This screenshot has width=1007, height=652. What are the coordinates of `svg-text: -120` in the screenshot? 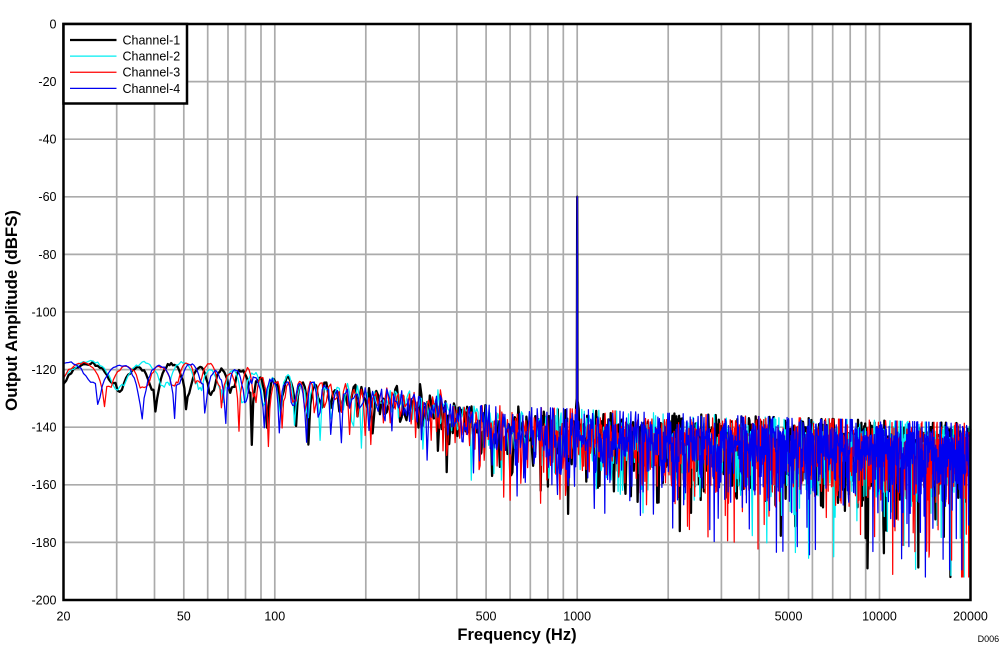 It's located at (43, 370).